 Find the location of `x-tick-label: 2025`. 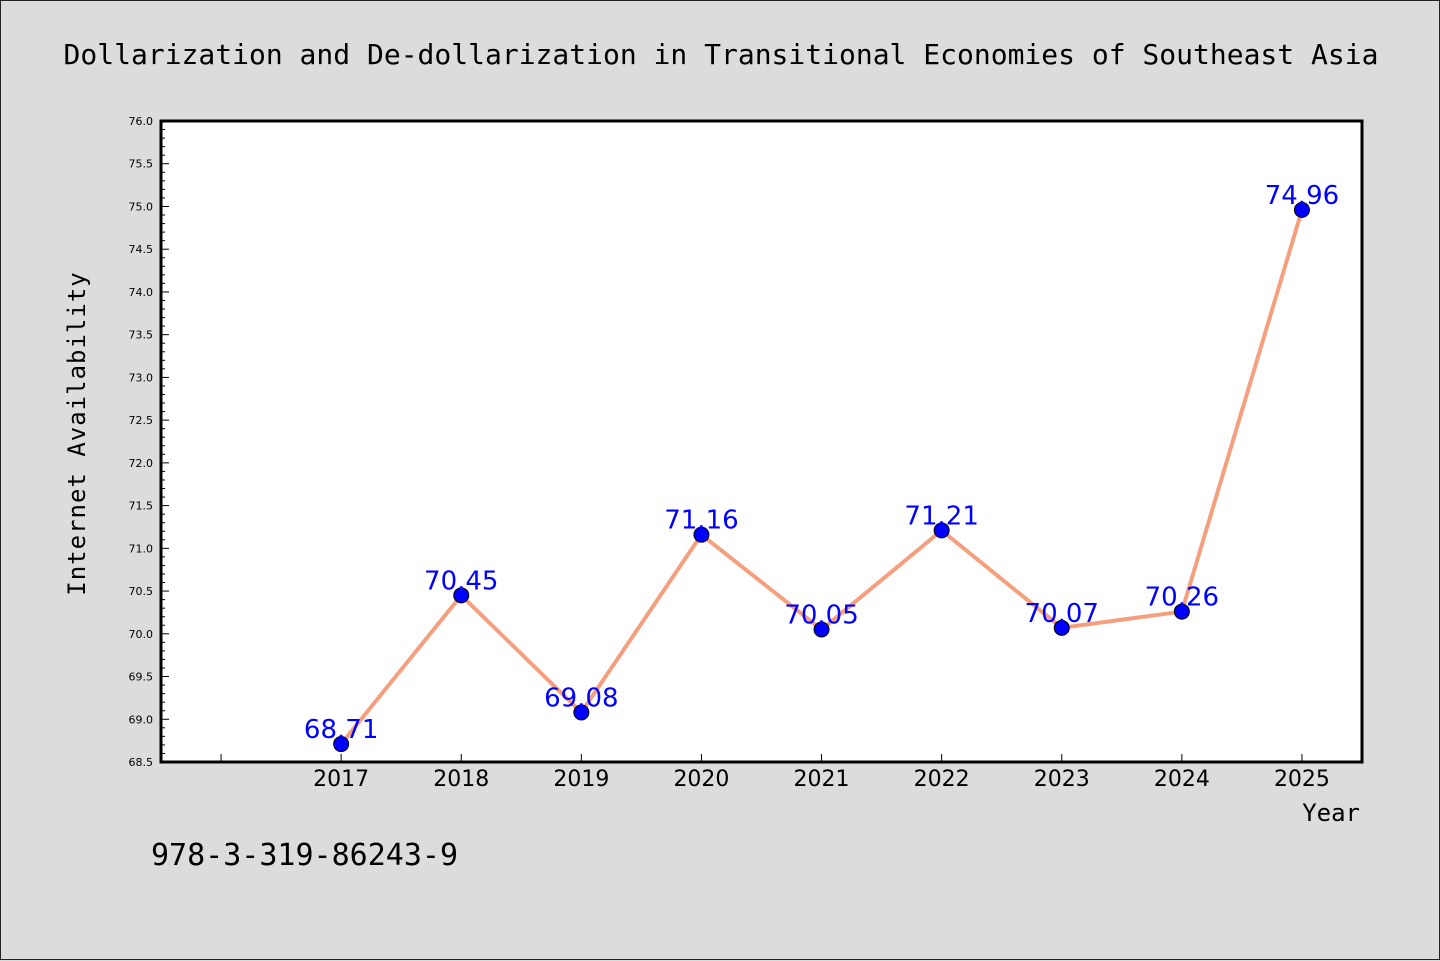

x-tick-label: 2025 is located at coordinates (1302, 779).